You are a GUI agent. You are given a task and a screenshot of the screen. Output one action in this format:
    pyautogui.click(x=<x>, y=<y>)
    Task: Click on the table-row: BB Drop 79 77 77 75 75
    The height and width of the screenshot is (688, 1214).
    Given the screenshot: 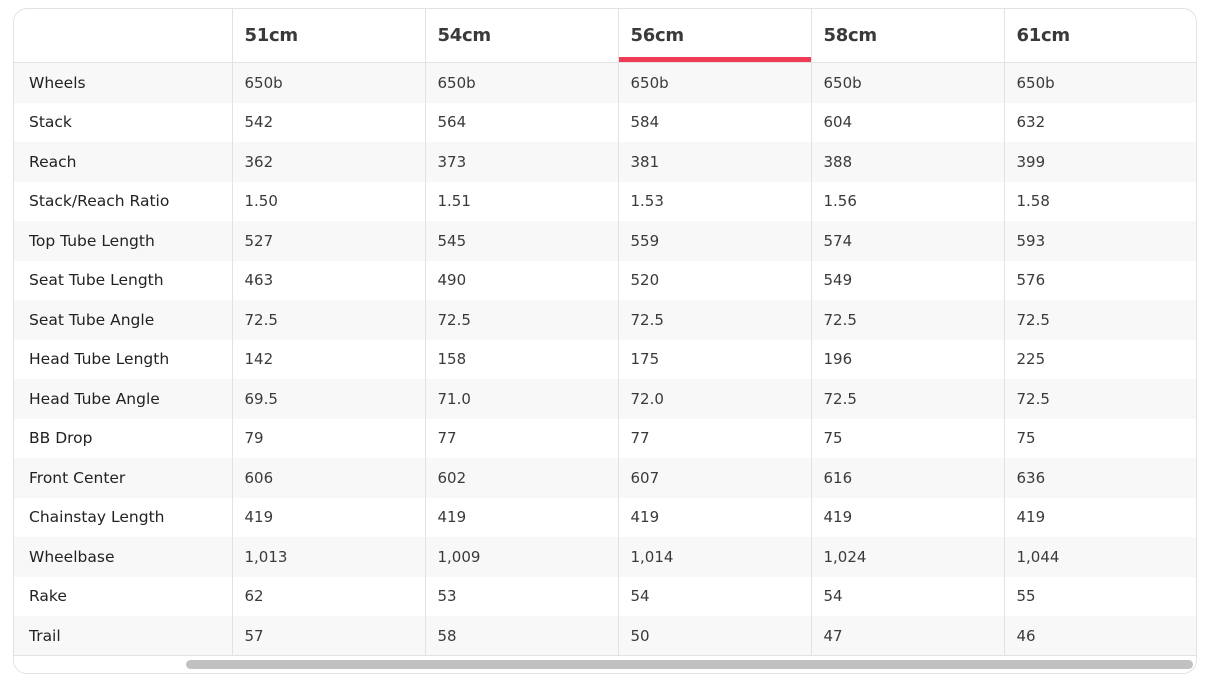 What is the action you would take?
    pyautogui.click(x=605, y=438)
    